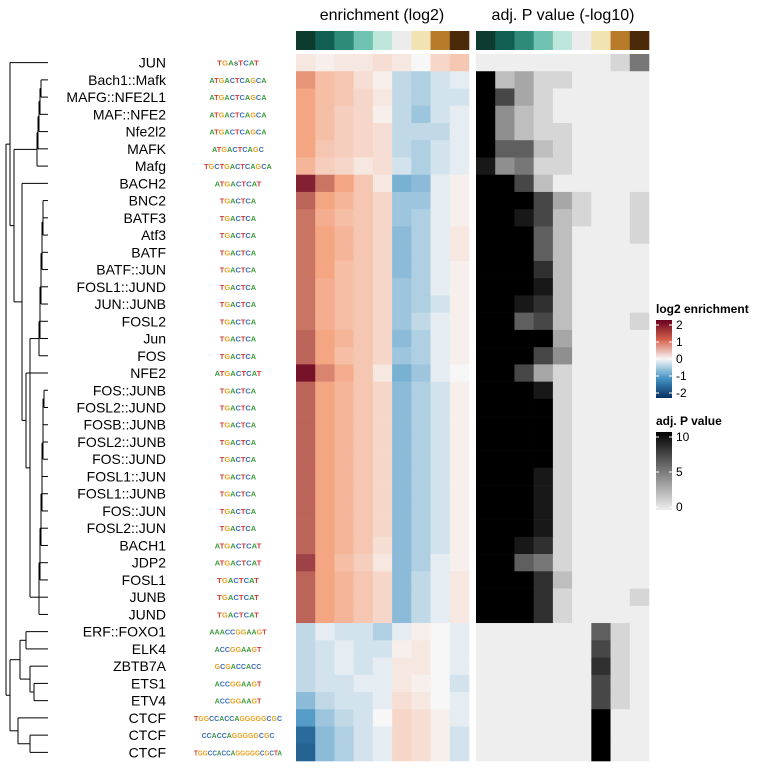 The height and width of the screenshot is (768, 768). I want to click on motif-logo: CCACCAGGGGGCGC, so click(238, 736).